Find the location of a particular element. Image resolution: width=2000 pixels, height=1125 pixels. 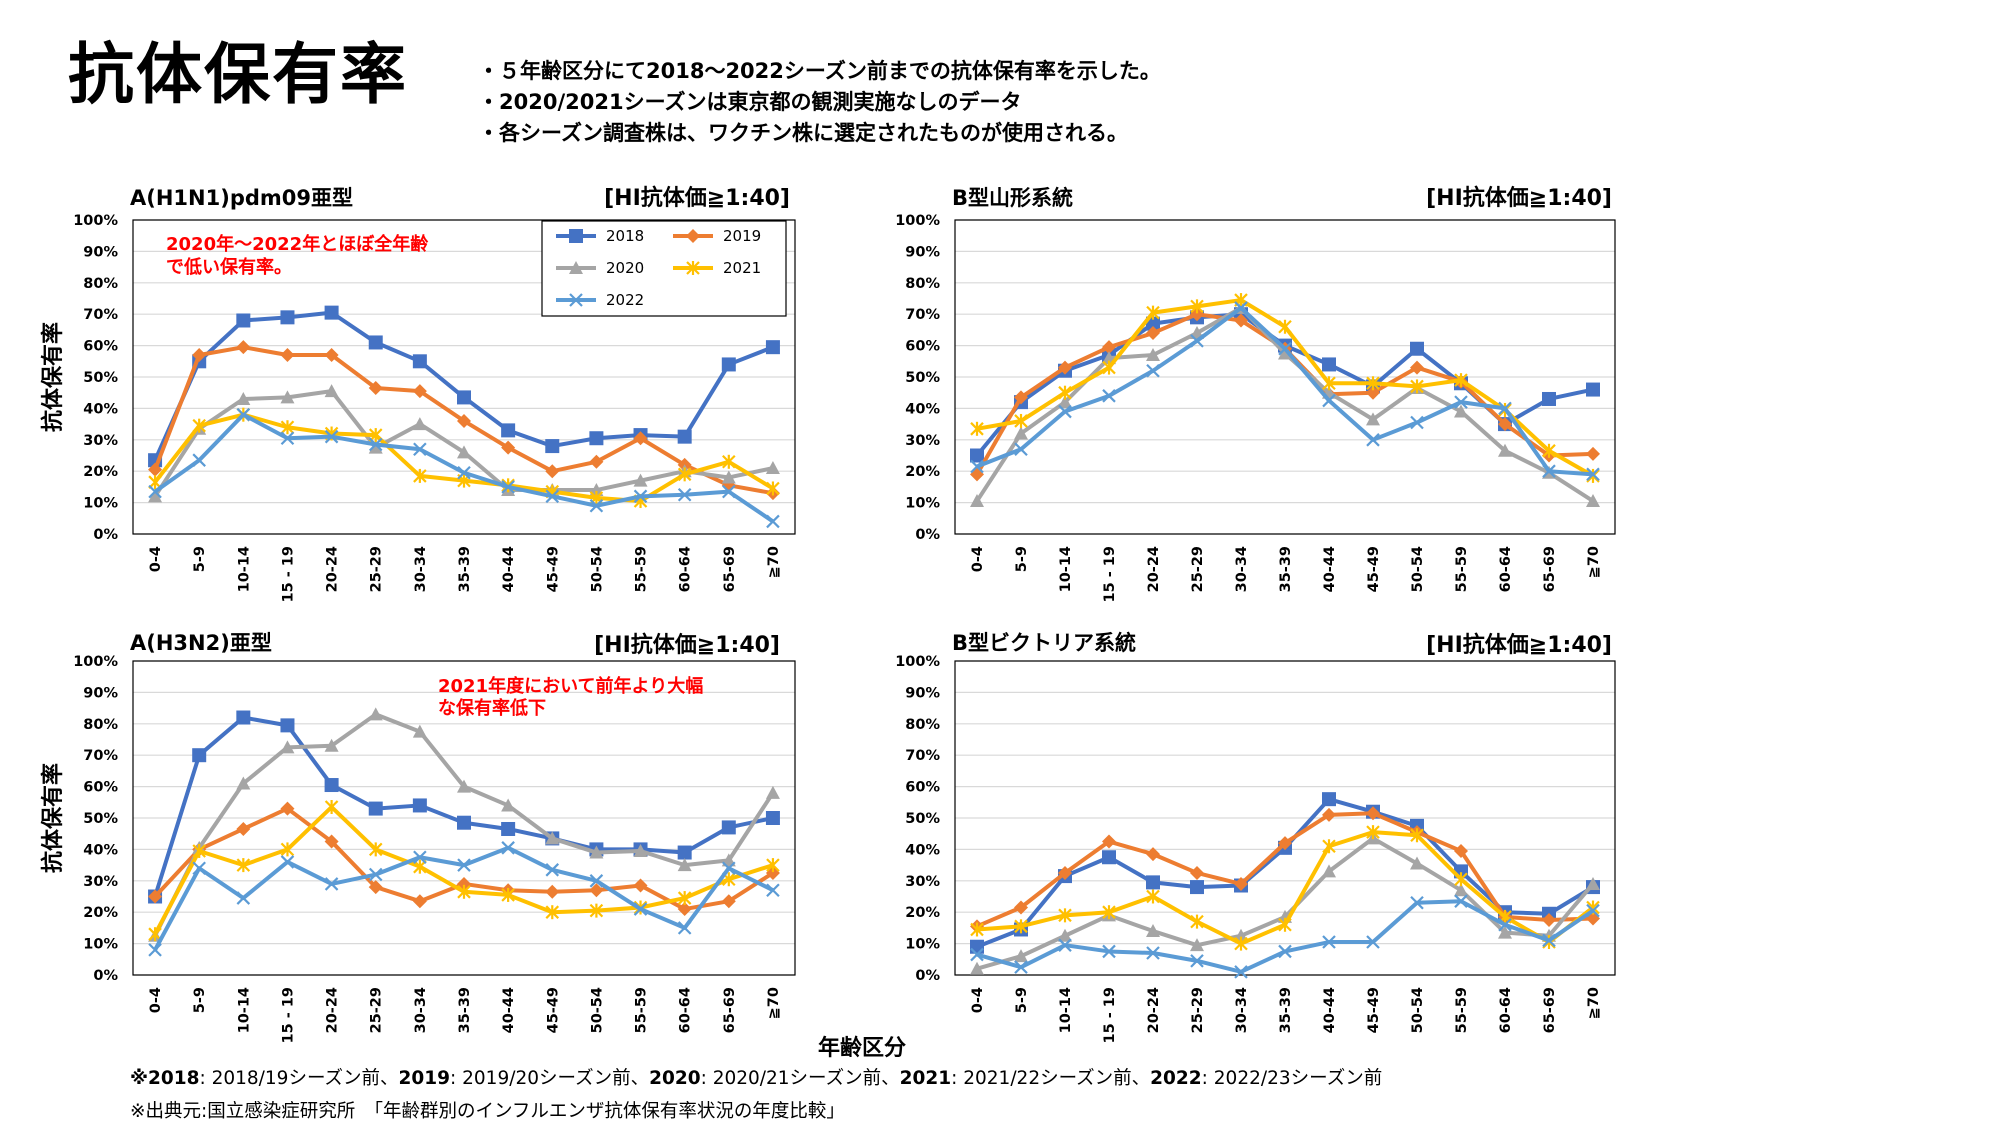

x-tick-label: ≧70 is located at coordinates (1594, 562).